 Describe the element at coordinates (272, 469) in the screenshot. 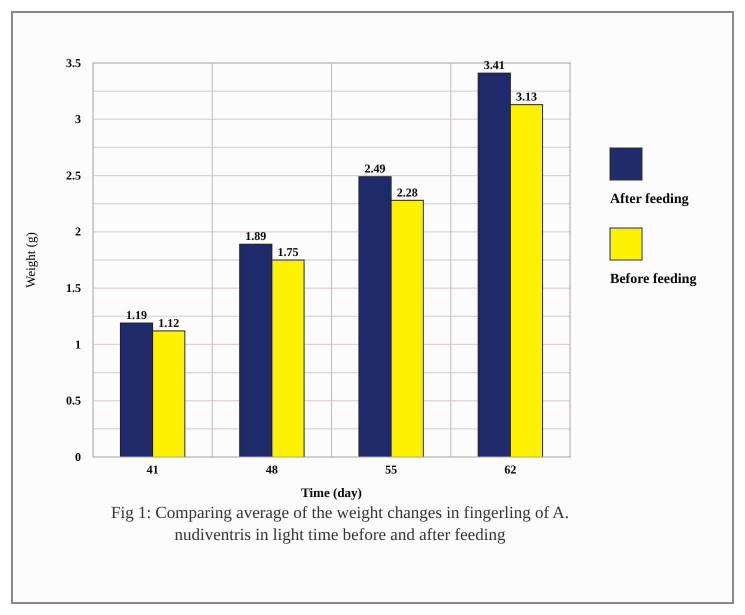

I see `x-tick-label: 48` at that location.